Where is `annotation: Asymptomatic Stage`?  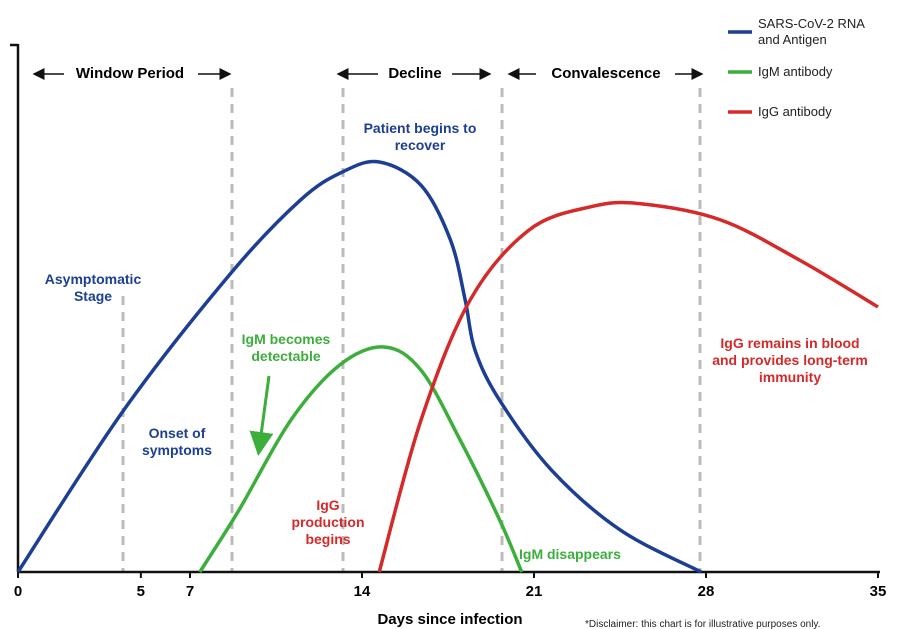 annotation: Asymptomatic Stage is located at coordinates (93, 287).